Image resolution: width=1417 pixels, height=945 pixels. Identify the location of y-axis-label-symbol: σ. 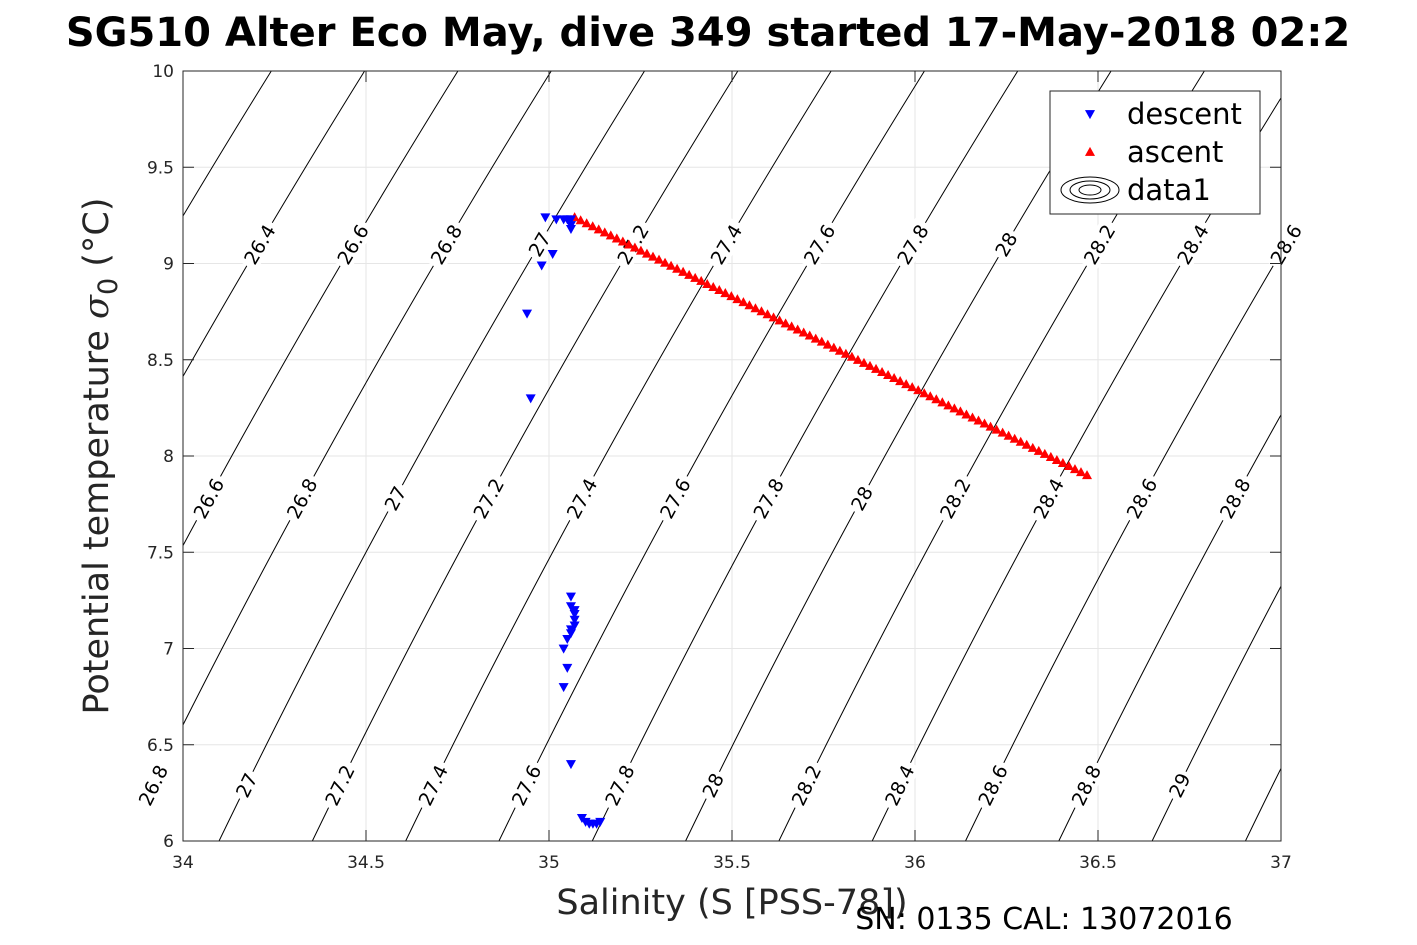
(97, 306).